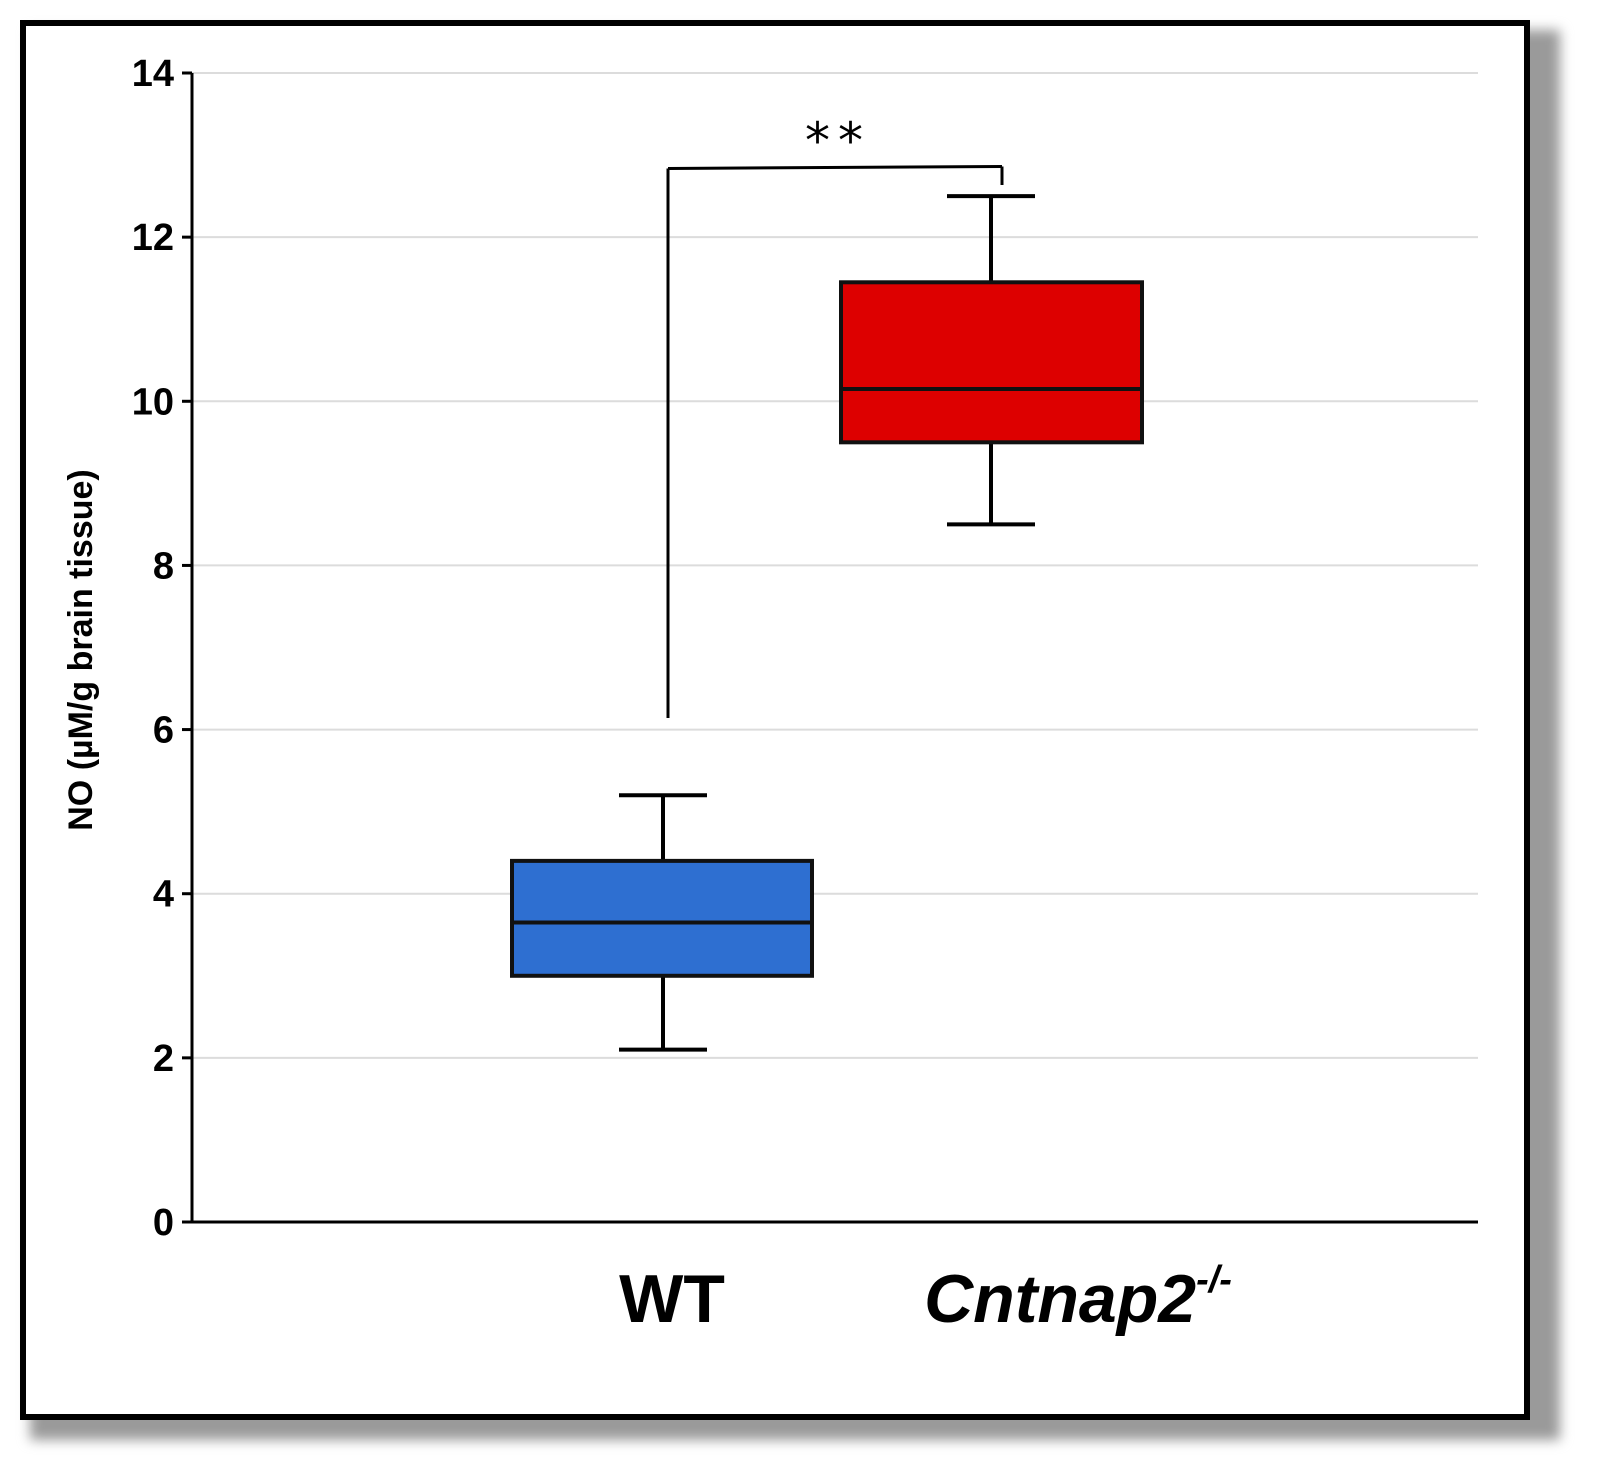 This screenshot has height=1462, width=1602. Describe the element at coordinates (163, 566) in the screenshot. I see `y-tick-label-8: 8` at that location.